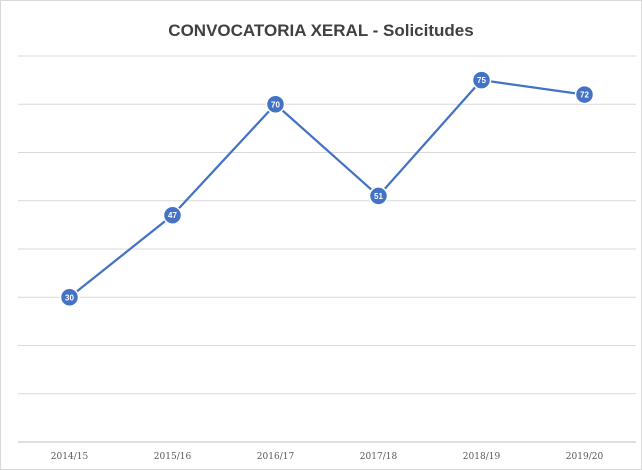  I want to click on data-label: 70, so click(275, 104).